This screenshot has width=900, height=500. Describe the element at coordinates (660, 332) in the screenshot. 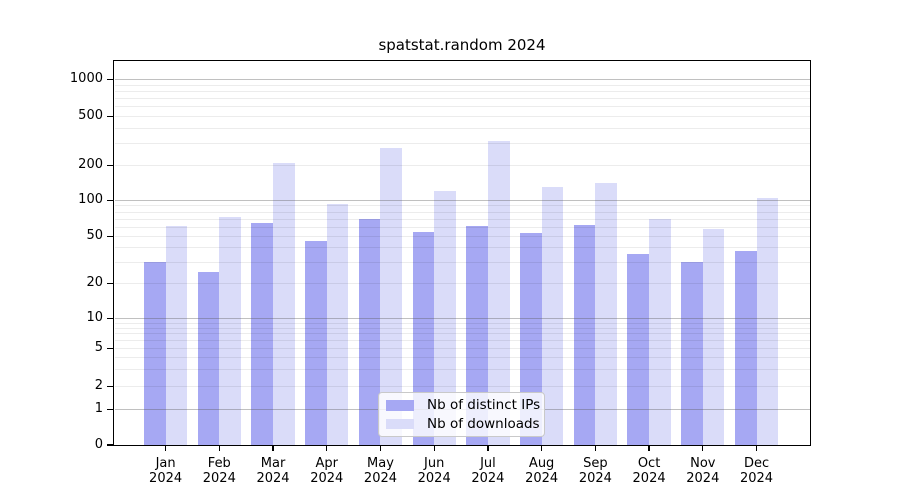

I see `bar-downloads-oct` at that location.